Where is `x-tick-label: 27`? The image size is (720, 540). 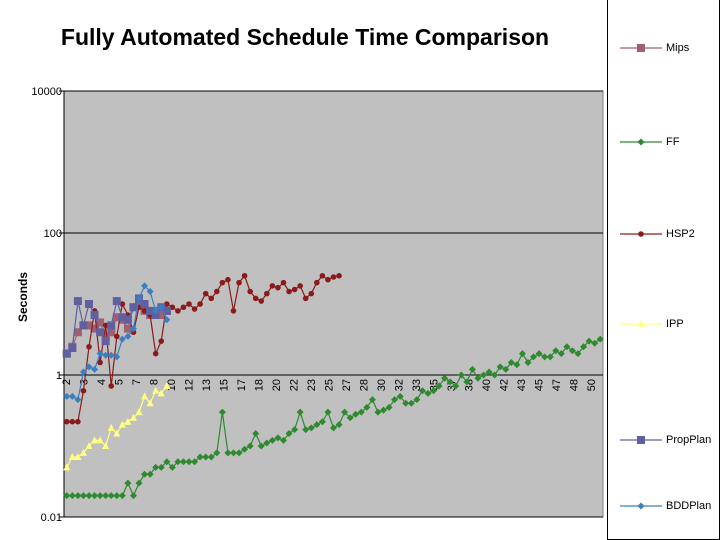
x-tick-label: 27 is located at coordinates (347, 385).